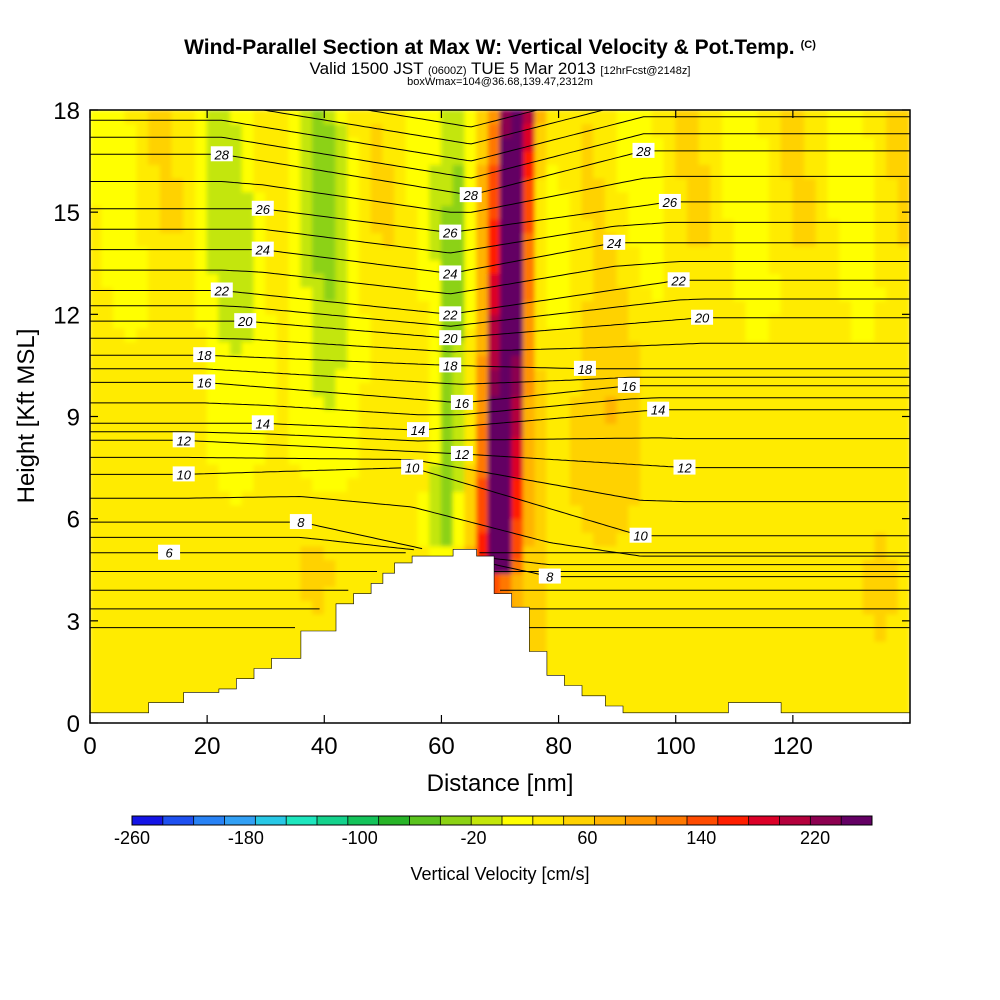 The width and height of the screenshot is (1000, 1000). What do you see at coordinates (815, 838) in the screenshot?
I see `colorbar-tick-label: 220` at bounding box center [815, 838].